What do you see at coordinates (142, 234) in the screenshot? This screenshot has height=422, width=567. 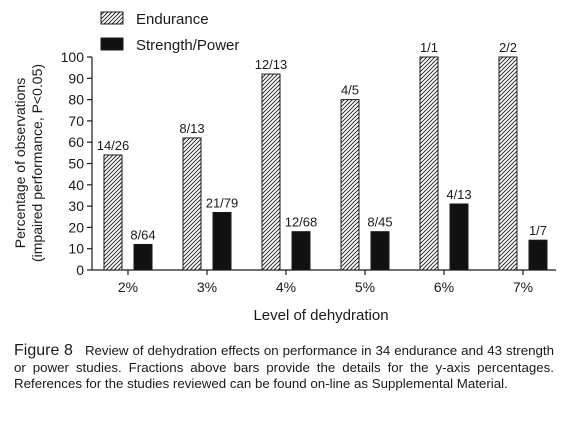 I see `strength-power-bar-label: 8/64` at bounding box center [142, 234].